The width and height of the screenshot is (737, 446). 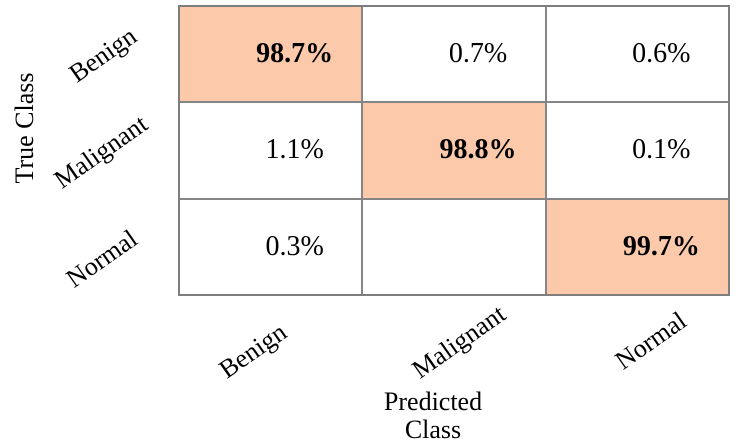 I want to click on y-tick-malignant: Malignant, so click(x=100, y=152).